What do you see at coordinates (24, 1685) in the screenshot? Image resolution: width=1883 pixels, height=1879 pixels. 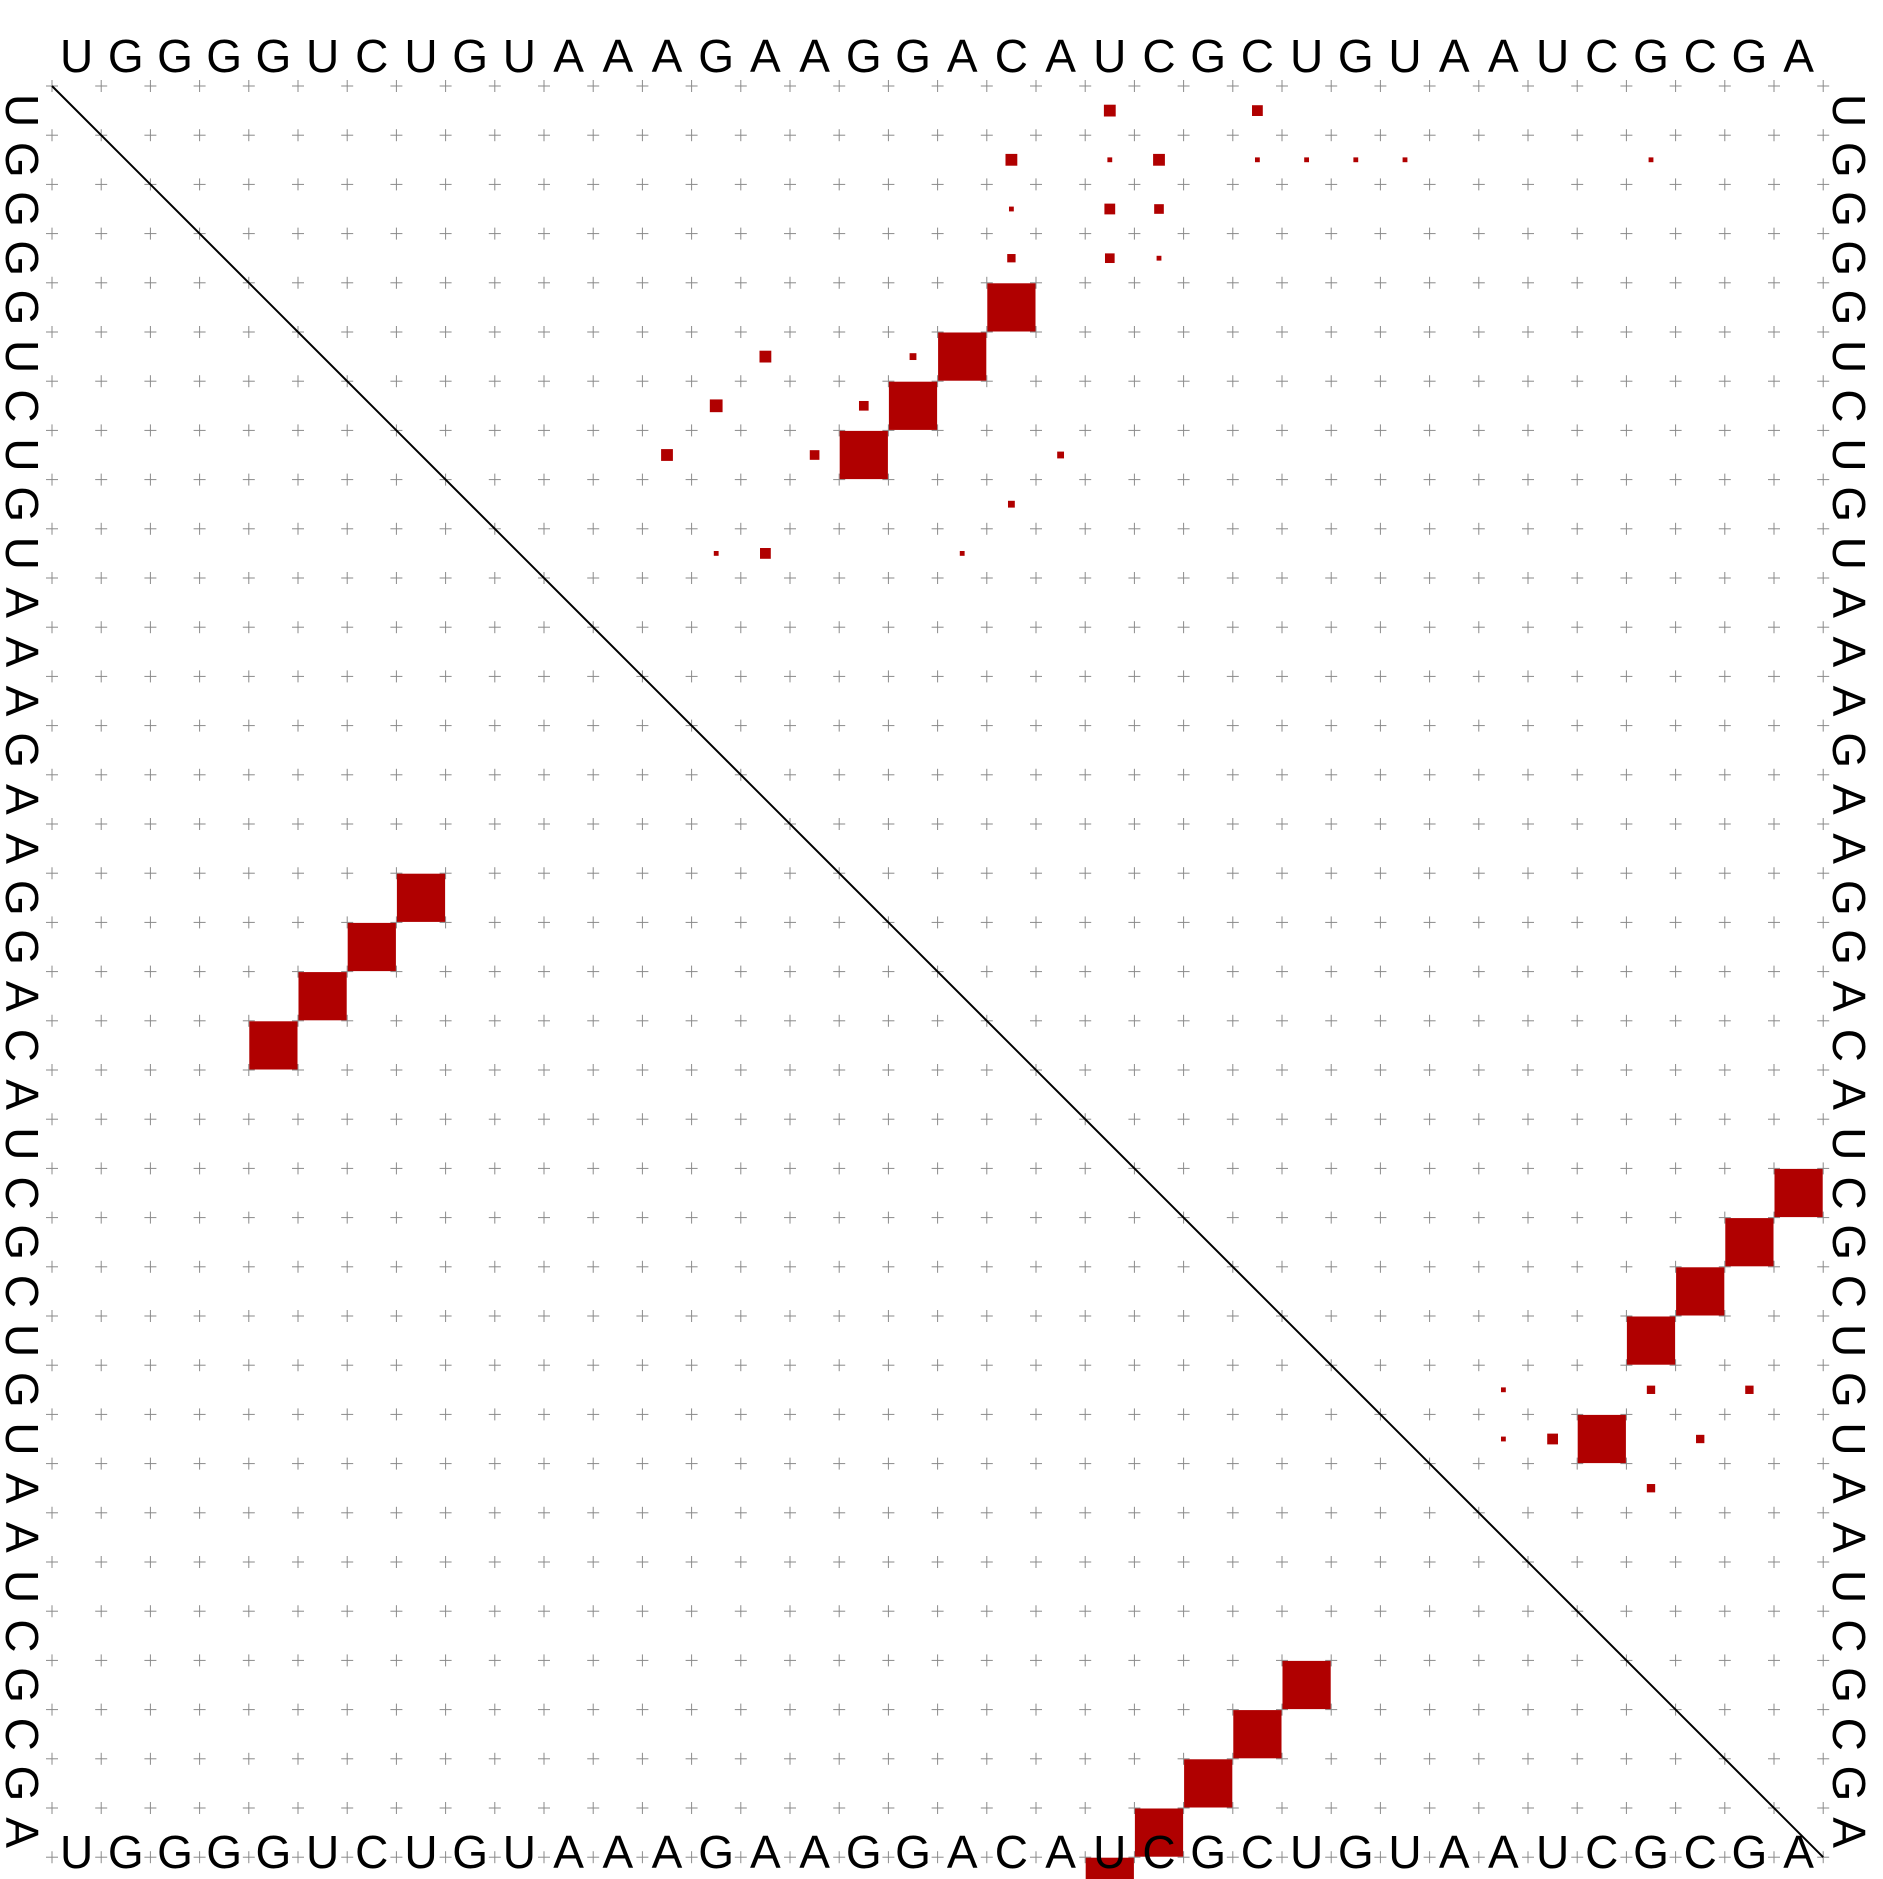 I see `left-nucleotide-label: G` at bounding box center [24, 1685].